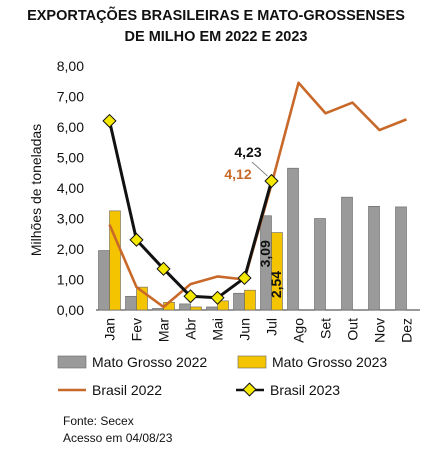 Image resolution: width=432 pixels, height=450 pixels. What do you see at coordinates (259, 169) in the screenshot?
I see `annotation-leader-line` at bounding box center [259, 169].